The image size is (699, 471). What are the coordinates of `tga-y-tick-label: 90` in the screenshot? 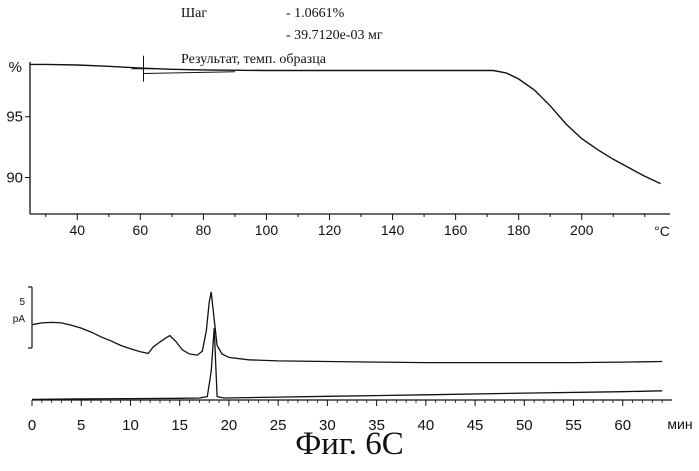 It's located at (14, 178).